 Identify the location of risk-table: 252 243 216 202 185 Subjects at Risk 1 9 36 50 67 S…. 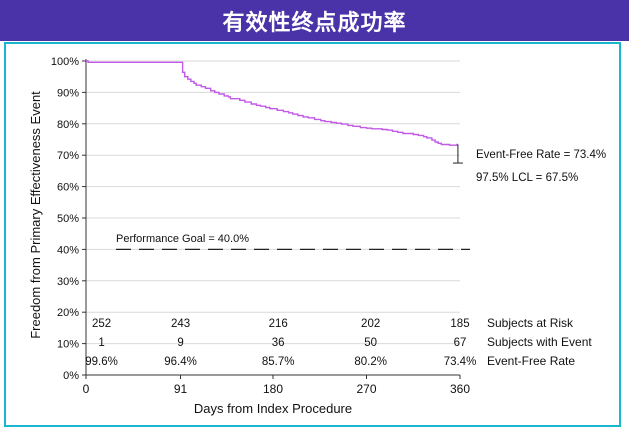
(338, 342).